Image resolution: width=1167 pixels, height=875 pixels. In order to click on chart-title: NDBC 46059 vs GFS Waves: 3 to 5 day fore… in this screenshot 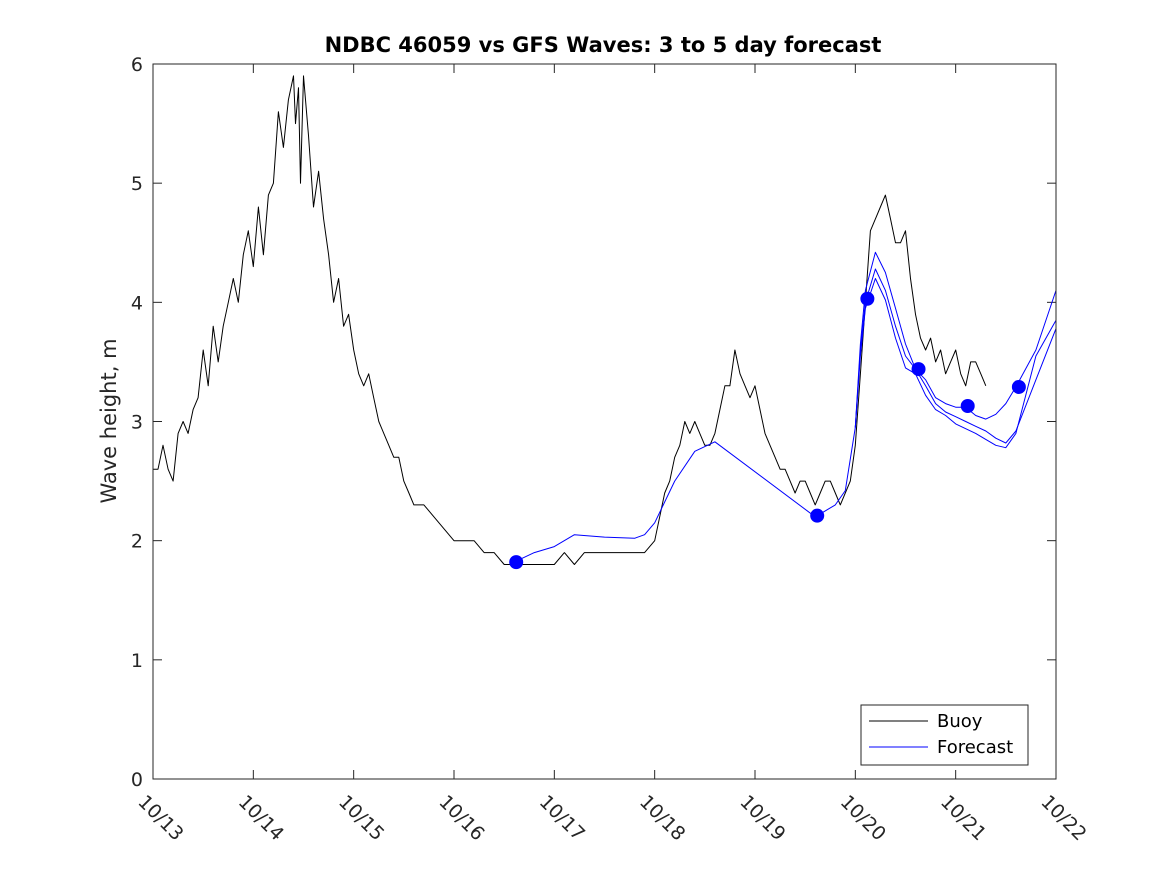, I will do `click(603, 45)`.